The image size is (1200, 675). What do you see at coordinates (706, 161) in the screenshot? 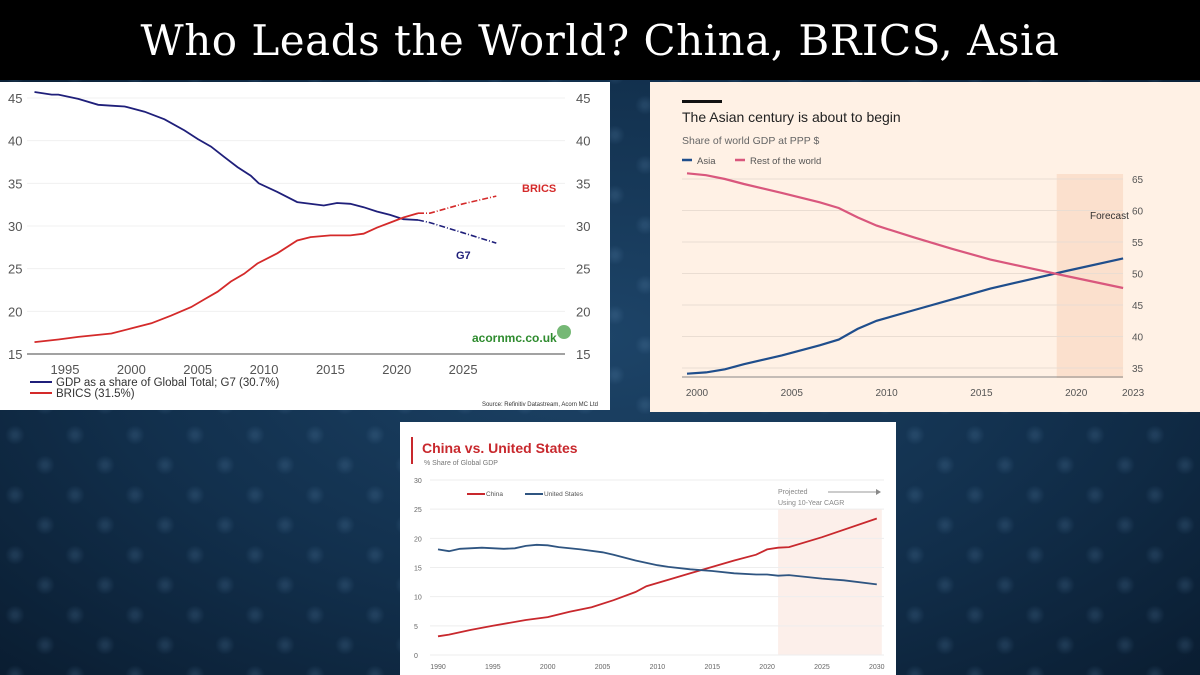
I see `legend-label: Asia` at bounding box center [706, 161].